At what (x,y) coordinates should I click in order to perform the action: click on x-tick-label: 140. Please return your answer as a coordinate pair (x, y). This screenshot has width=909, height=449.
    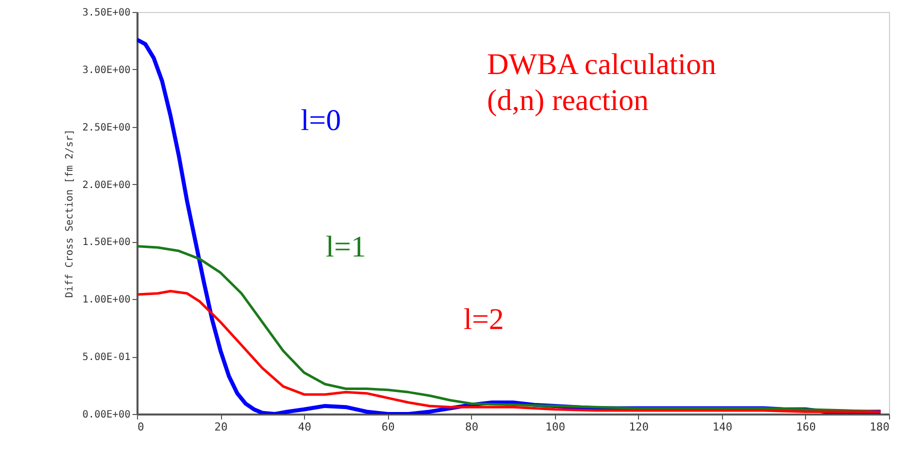
    Looking at the image, I should click on (722, 427).